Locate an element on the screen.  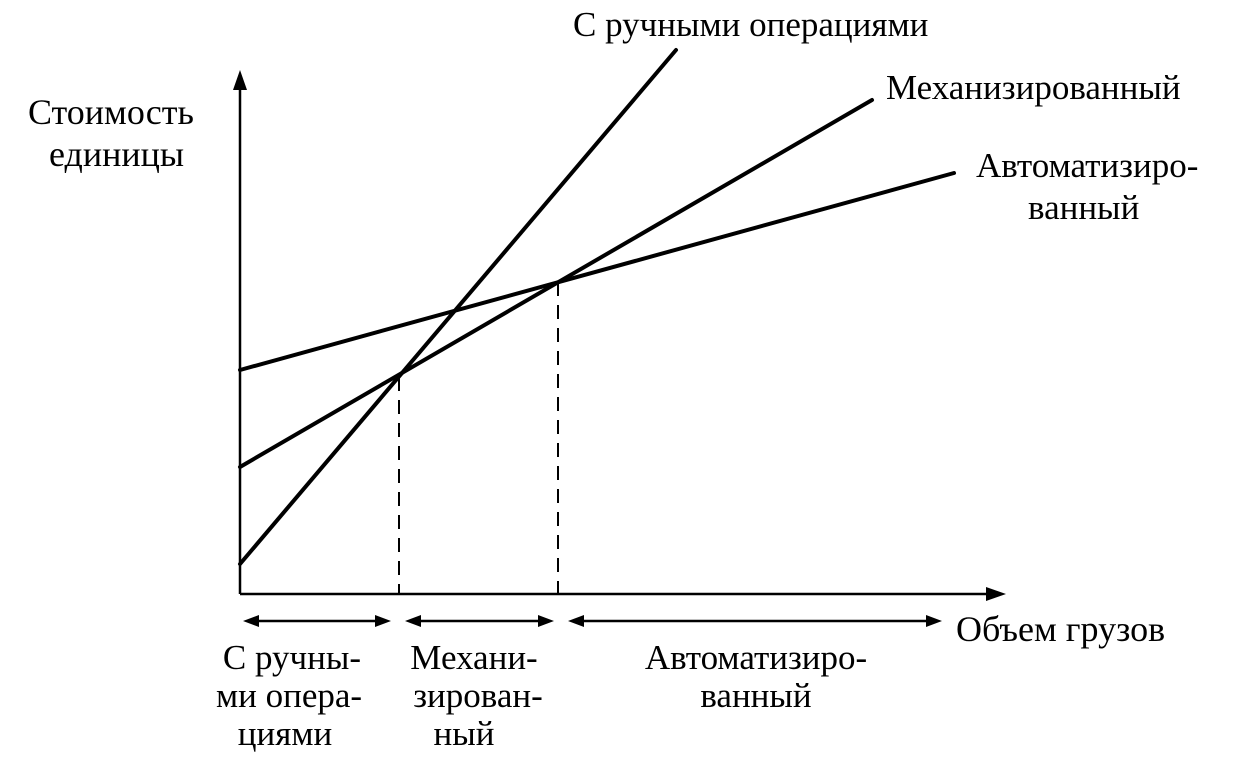
mechanized-range-arrow-left-head is located at coordinates (413, 621).